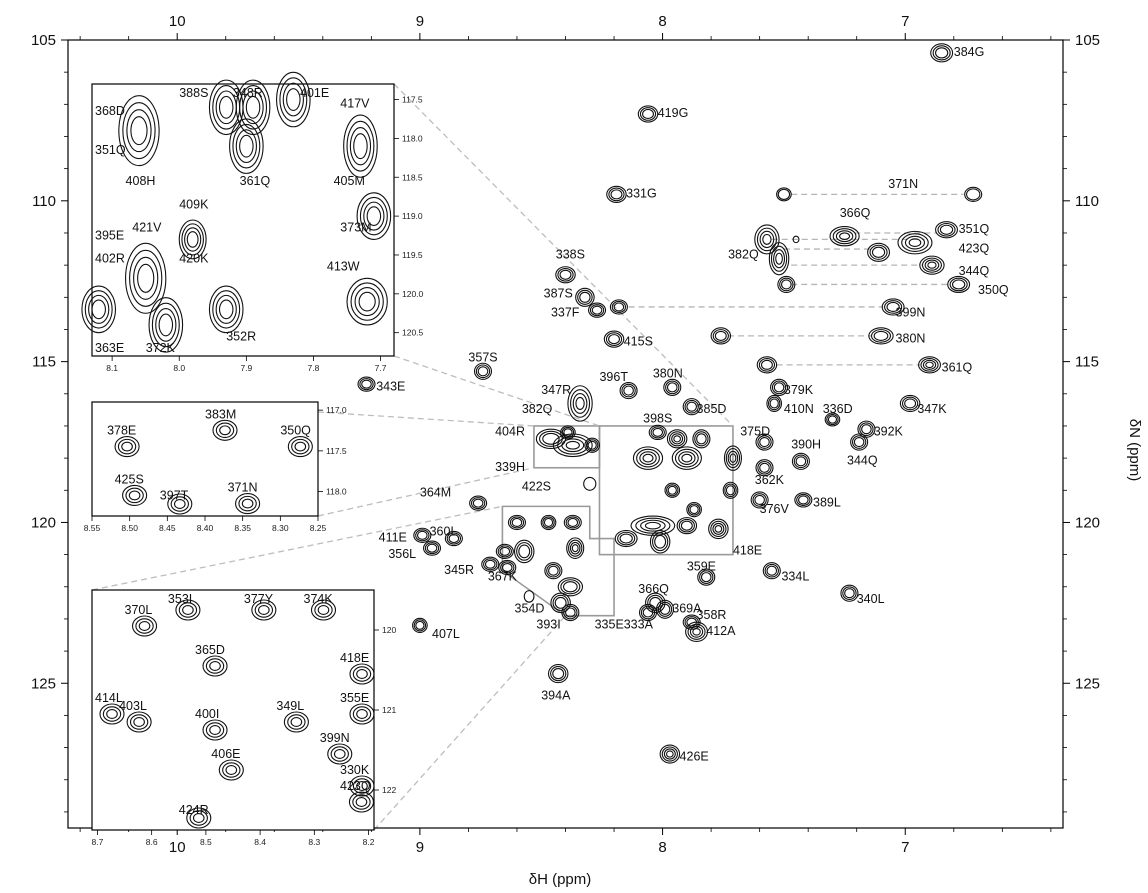  What do you see at coordinates (259, 599) in the screenshot?
I see `inset-peak-label: 377Y` at bounding box center [259, 599].